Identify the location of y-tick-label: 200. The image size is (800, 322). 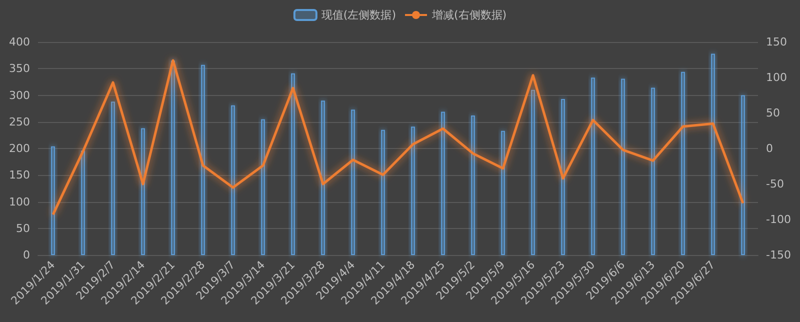
(19, 148).